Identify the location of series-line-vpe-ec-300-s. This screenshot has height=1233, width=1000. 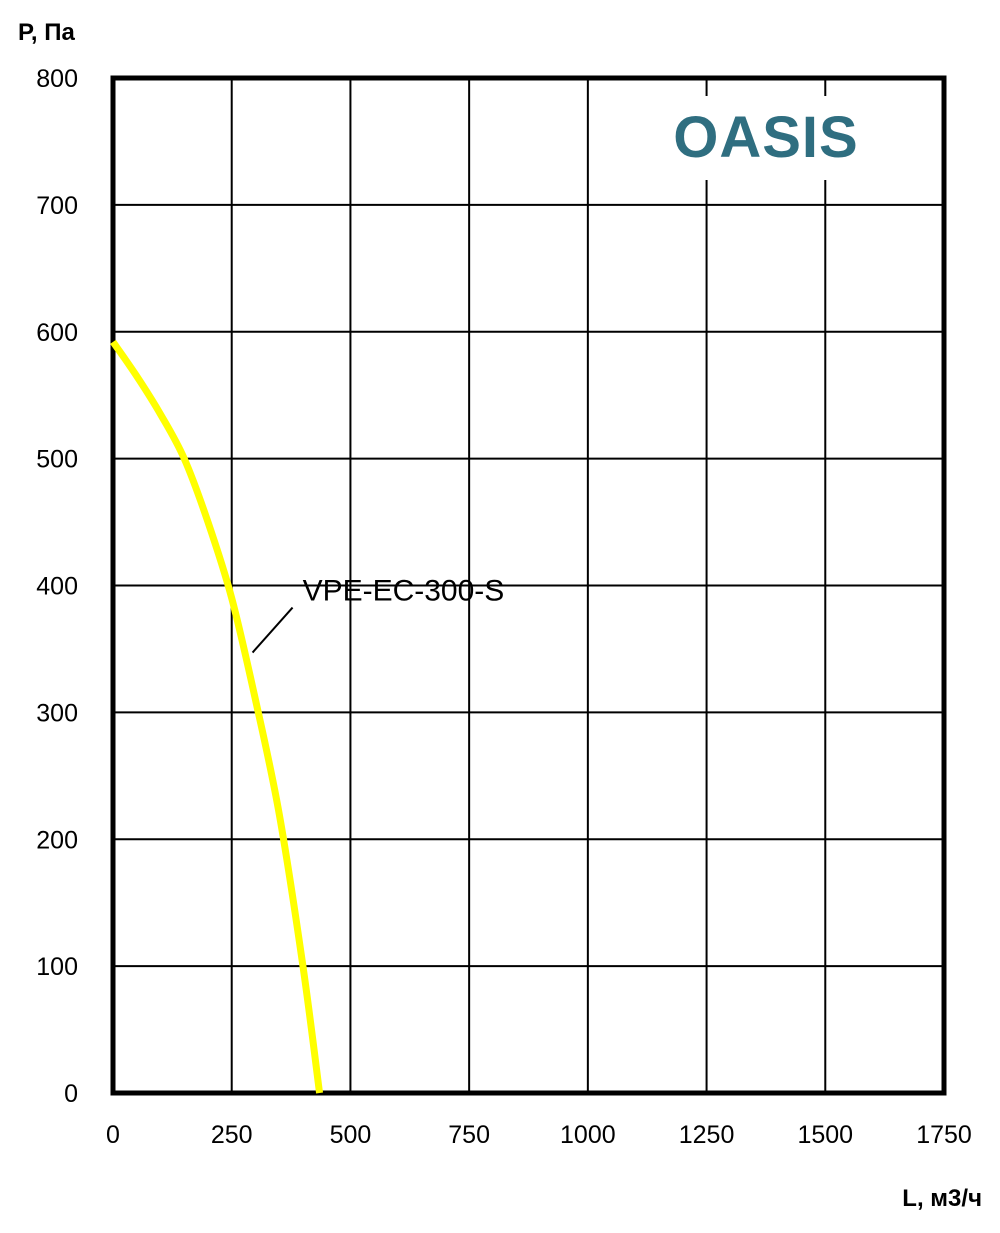
(217, 716).